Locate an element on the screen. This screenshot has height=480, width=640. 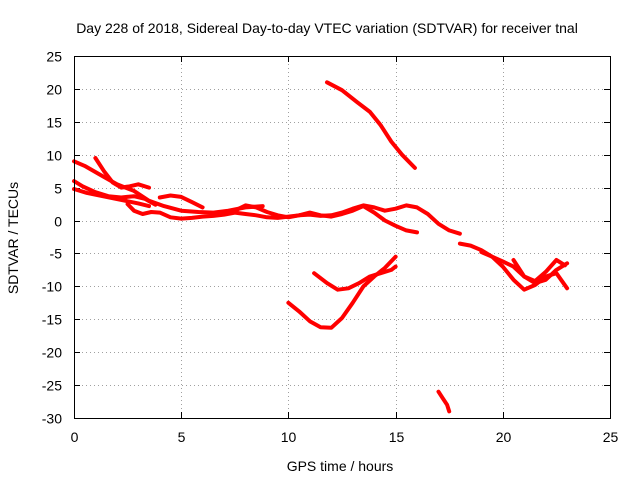
x-tick-label: 10 is located at coordinates (289, 437).